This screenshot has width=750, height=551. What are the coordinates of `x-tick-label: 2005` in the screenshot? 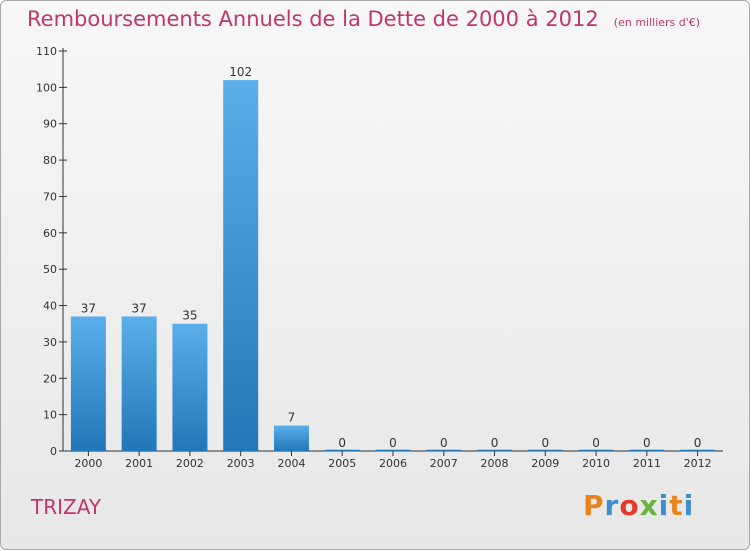 It's located at (342, 463).